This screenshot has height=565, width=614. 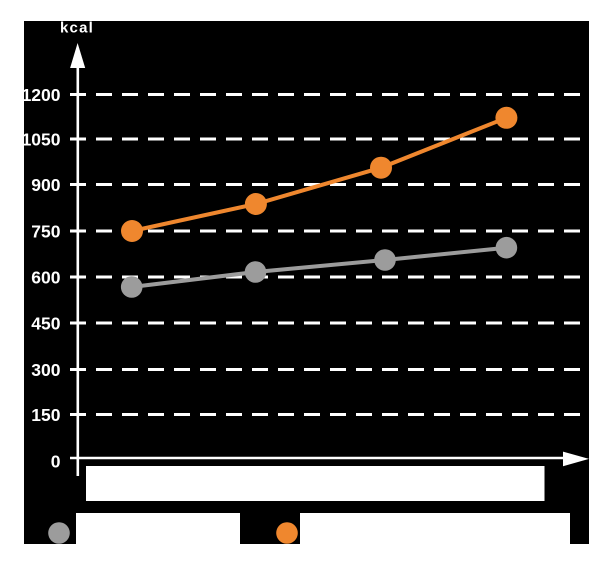 What do you see at coordinates (45, 370) in the screenshot?
I see `svg-text: 300` at bounding box center [45, 370].